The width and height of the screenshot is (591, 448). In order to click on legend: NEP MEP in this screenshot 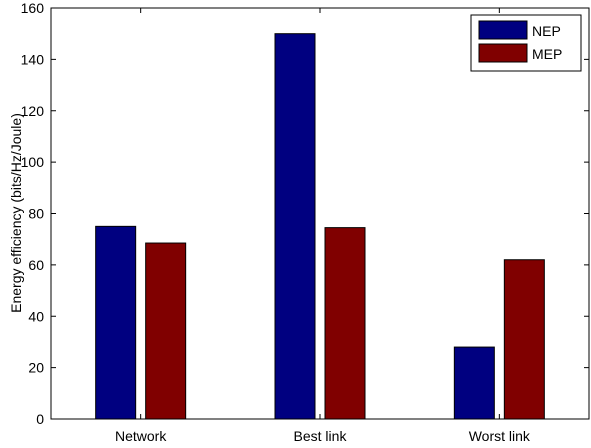, I will do `click(526, 43)`.